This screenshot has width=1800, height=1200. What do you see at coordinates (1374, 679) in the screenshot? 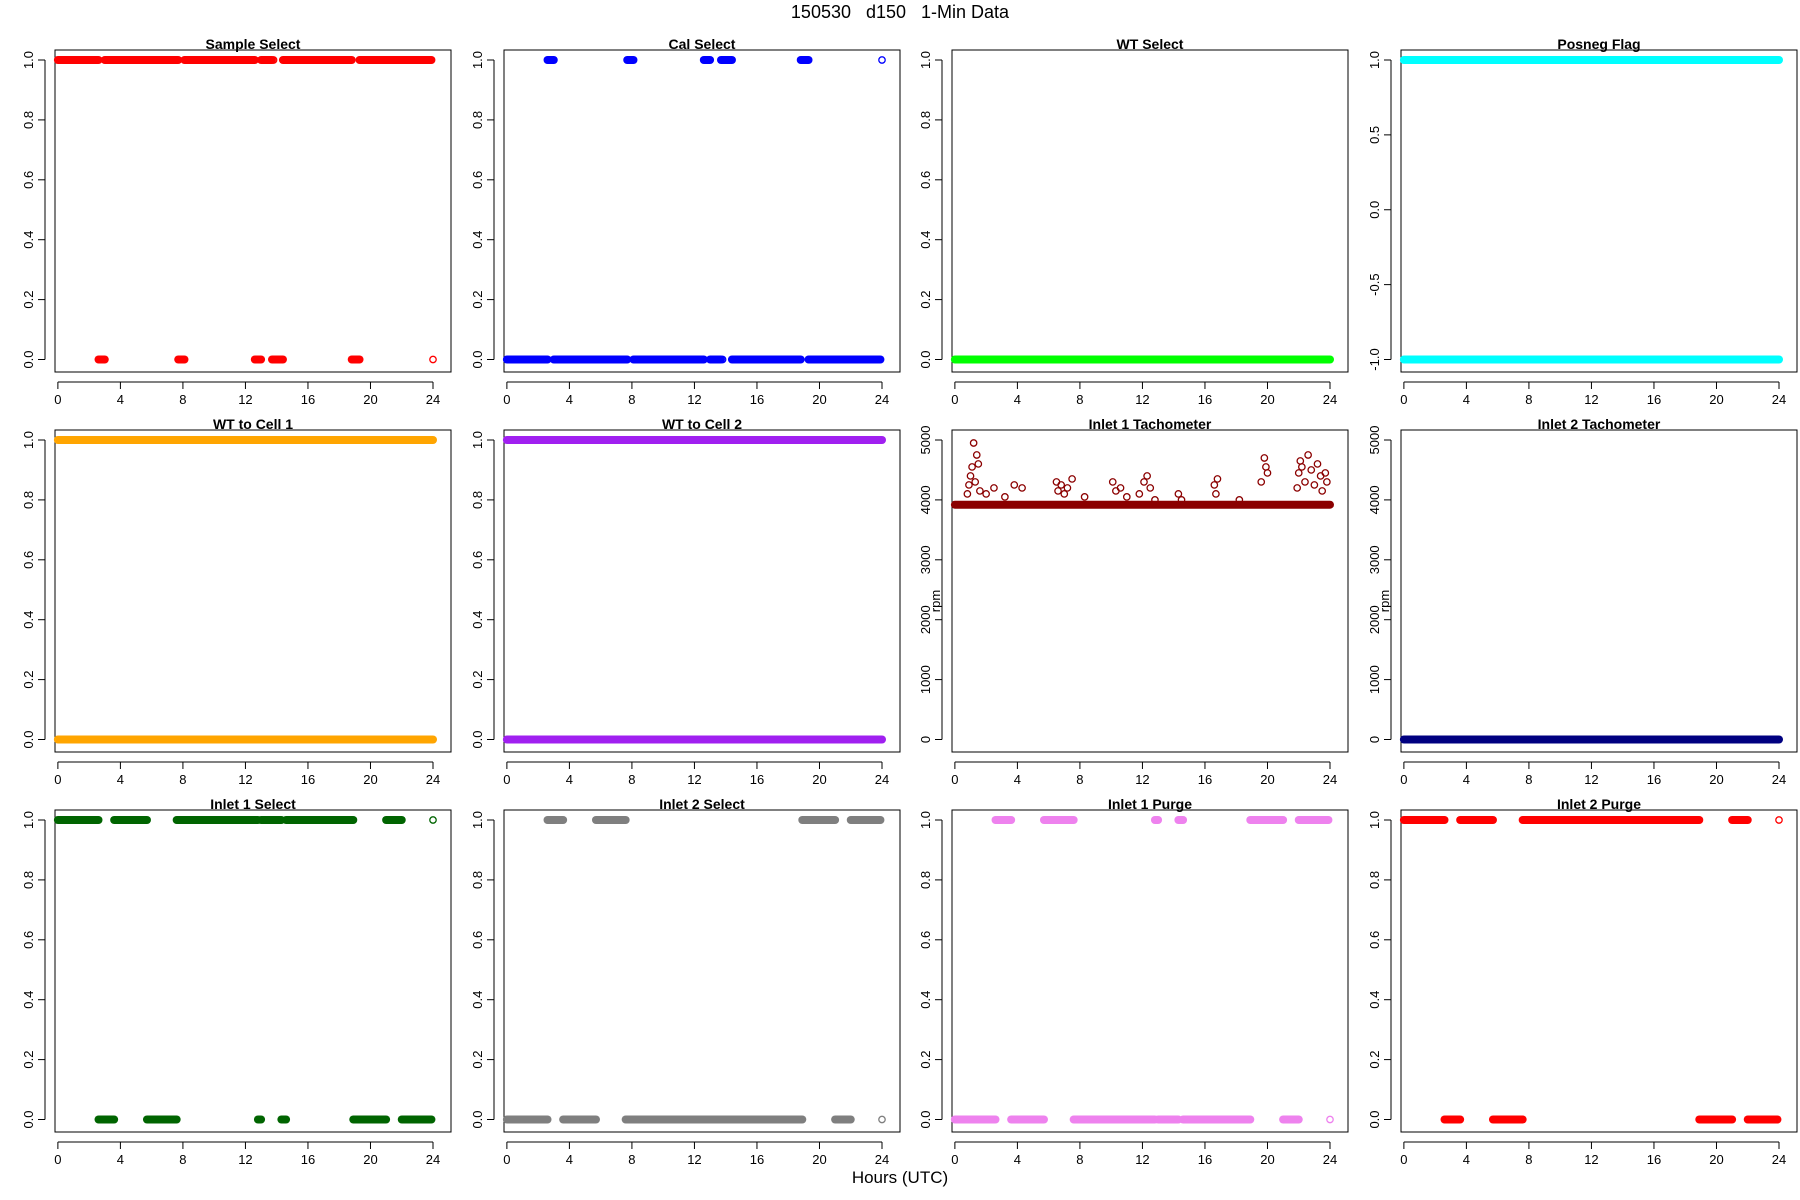
I see `y-tick-label: 1000` at bounding box center [1374, 679].